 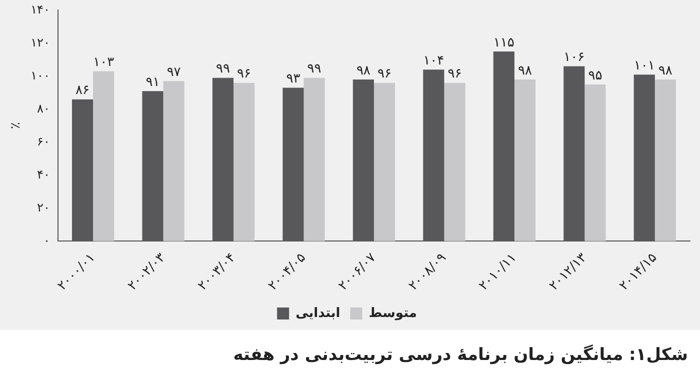 I want to click on data-label: ۱۰۳, so click(x=103, y=62).